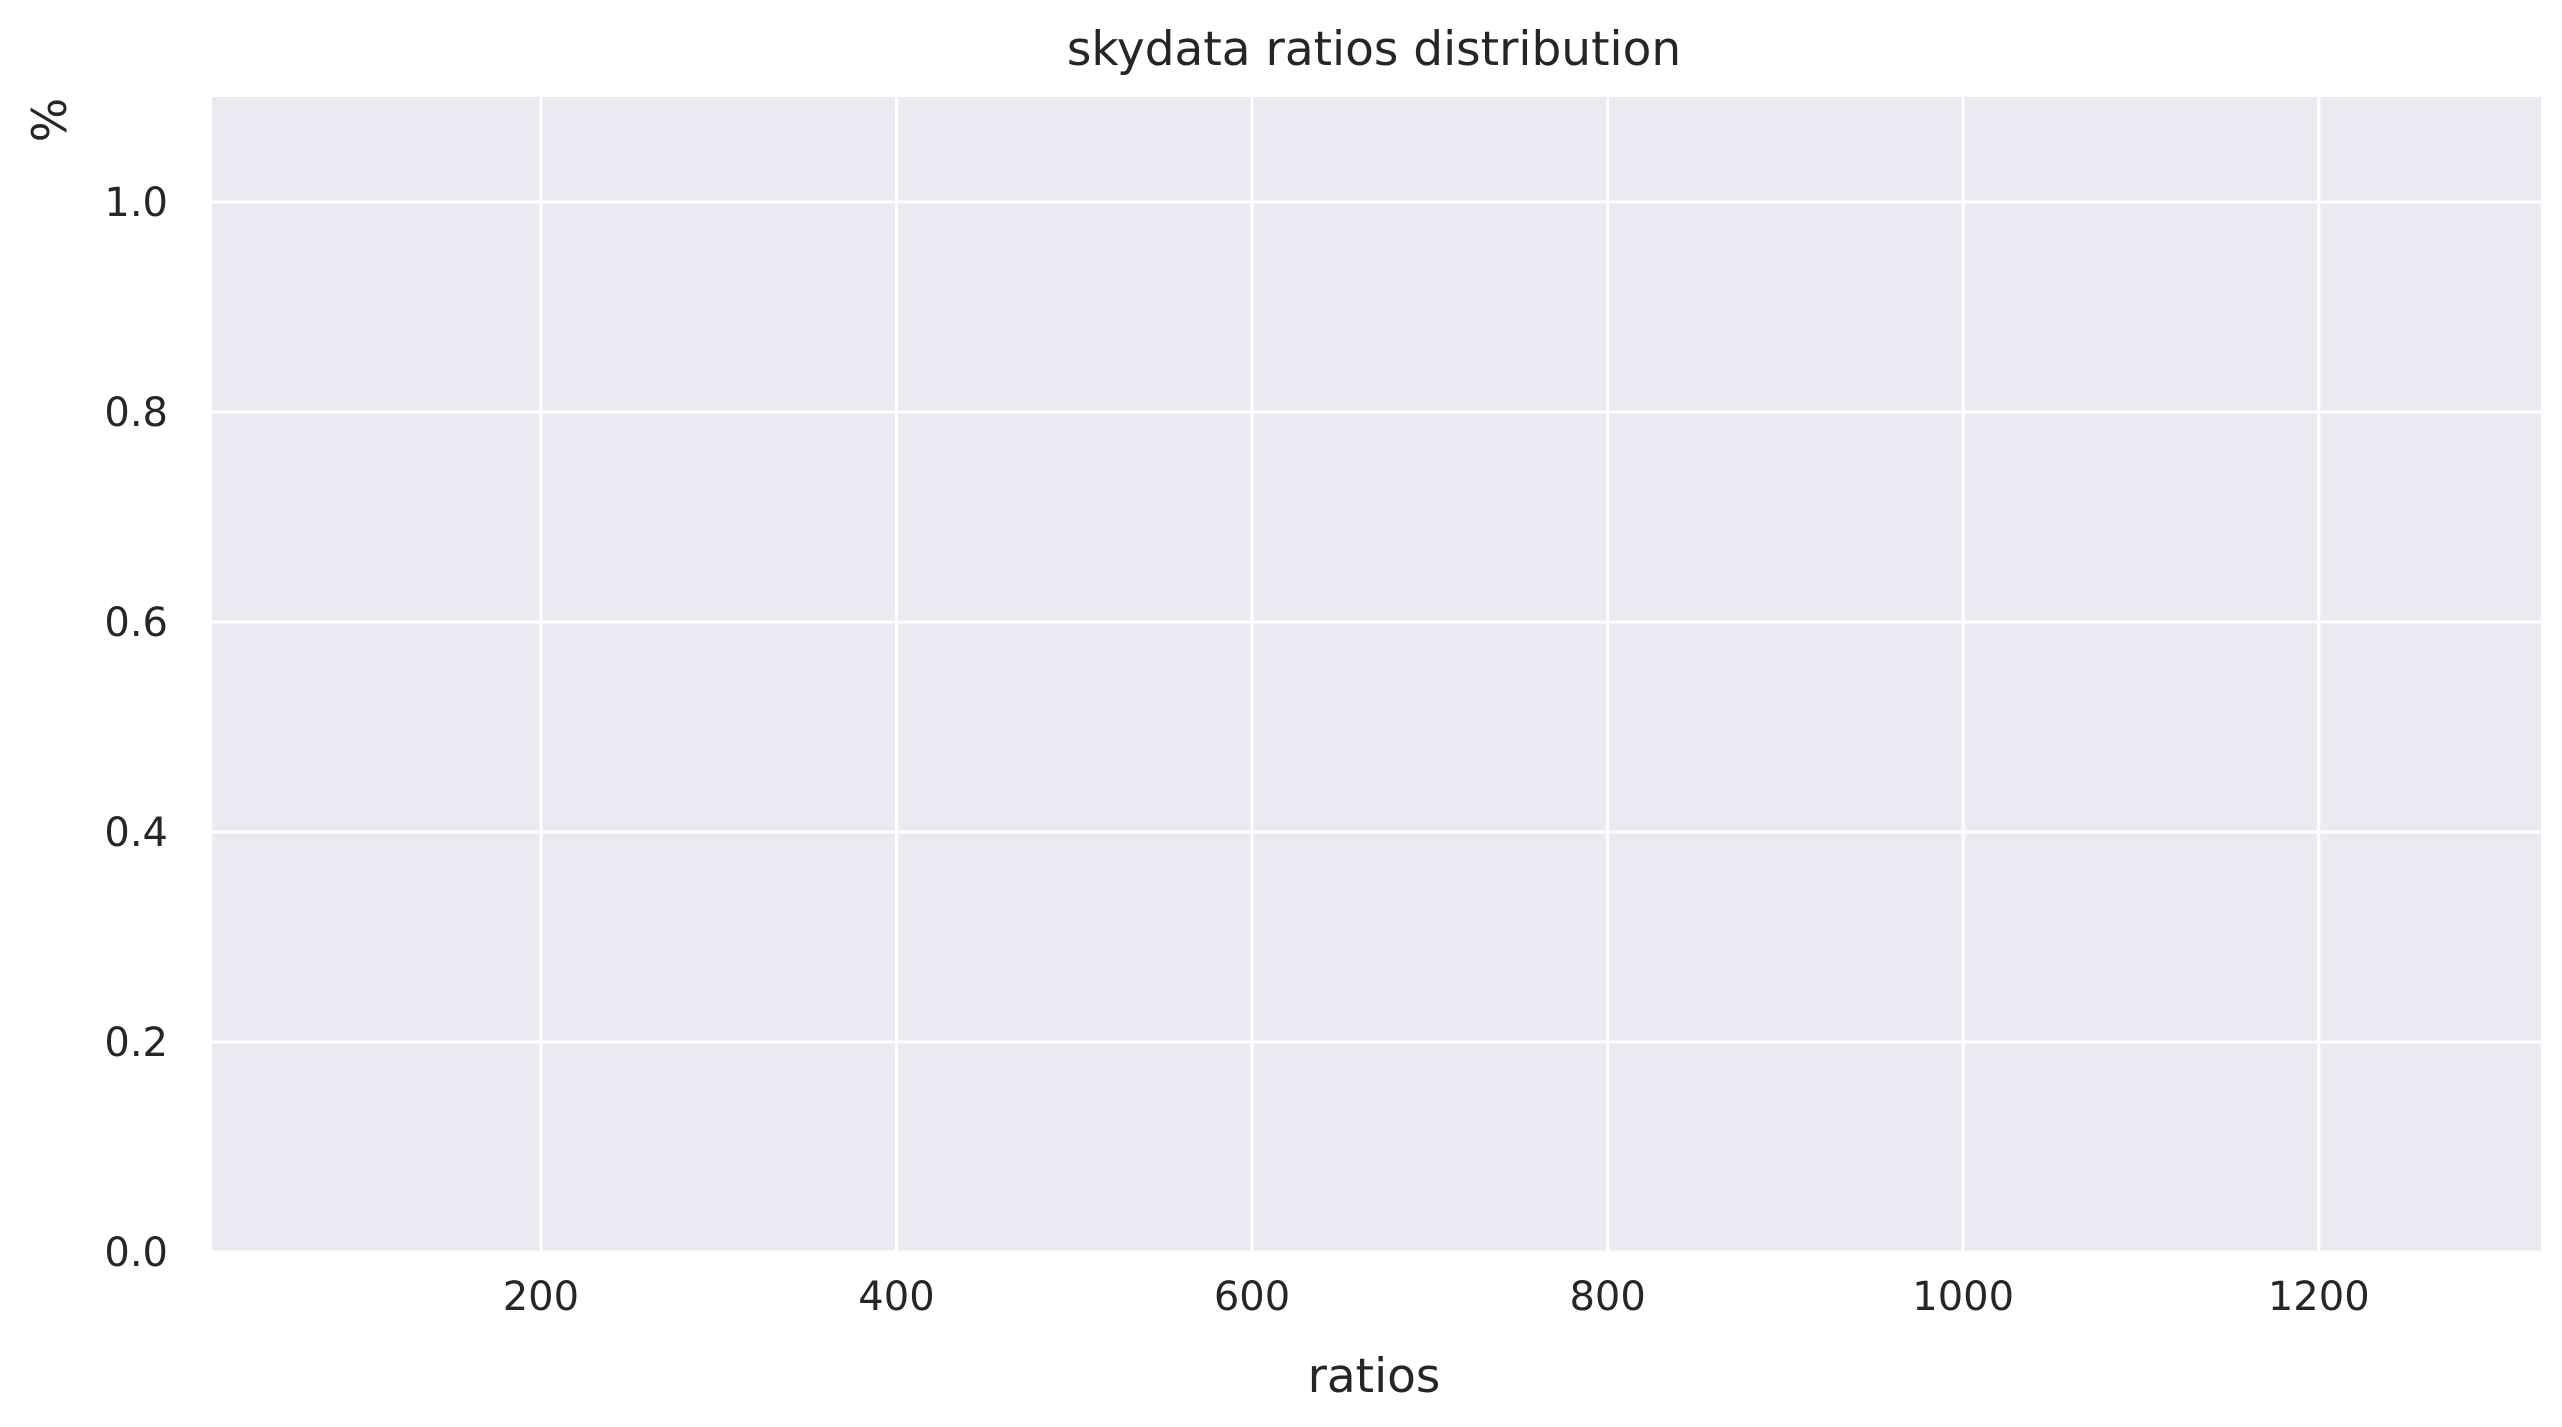 The height and width of the screenshot is (1427, 2562). Describe the element at coordinates (136, 833) in the screenshot. I see `y-tick-label: 0.4` at that location.